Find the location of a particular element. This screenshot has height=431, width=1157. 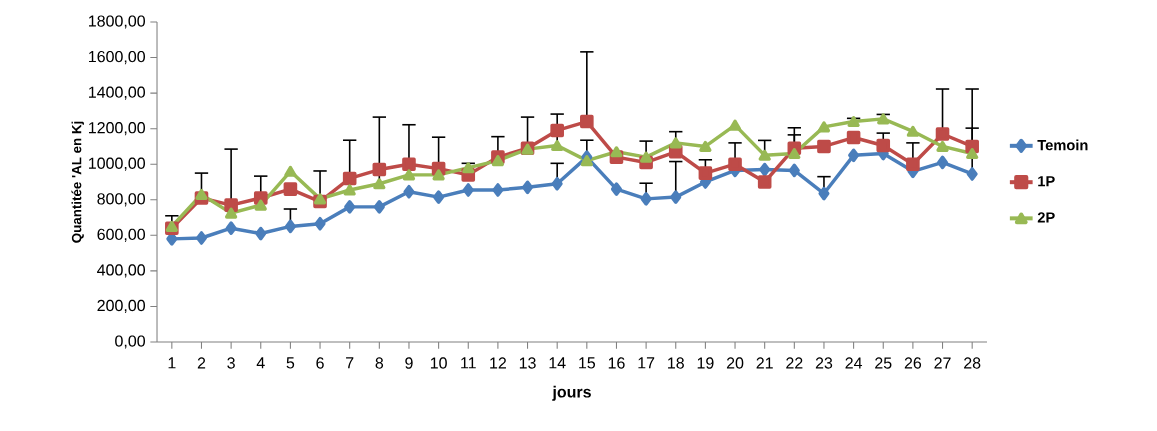

x-tick-label: 9 is located at coordinates (409, 363).